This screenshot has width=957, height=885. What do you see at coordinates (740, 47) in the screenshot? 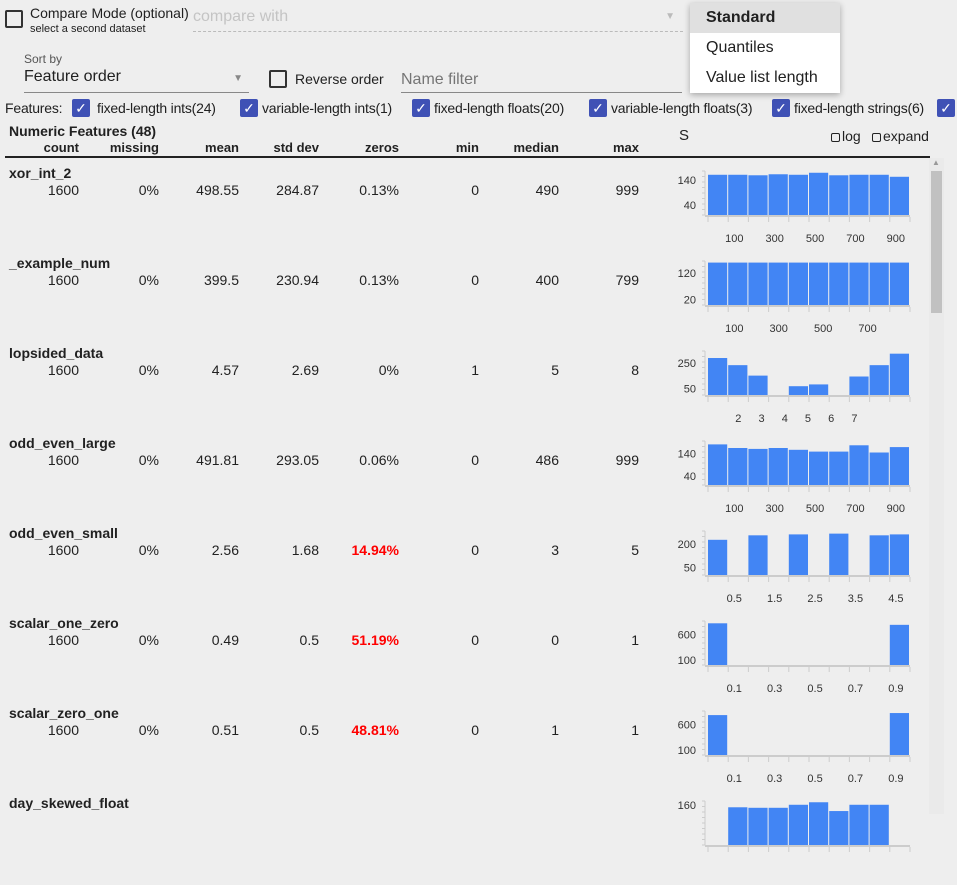
I see `menu-item-quantiles: Quantiles` at bounding box center [740, 47].